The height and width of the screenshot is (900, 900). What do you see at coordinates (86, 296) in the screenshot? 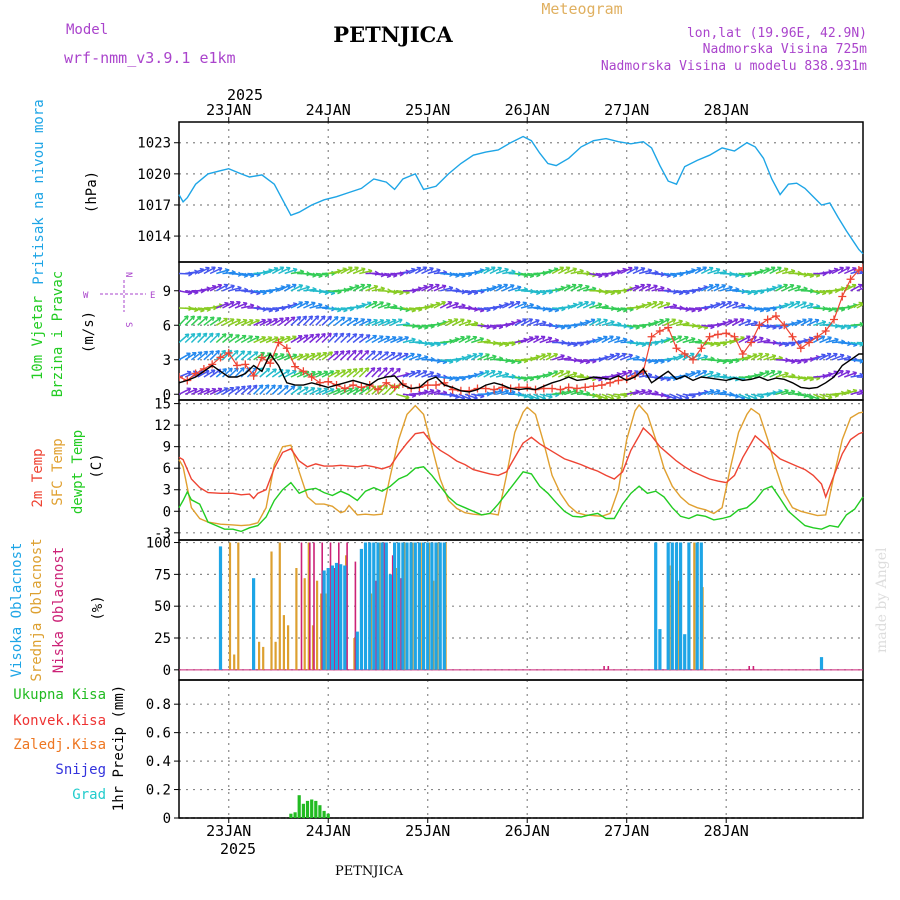
I see `compass-west-label: W` at bounding box center [86, 296].